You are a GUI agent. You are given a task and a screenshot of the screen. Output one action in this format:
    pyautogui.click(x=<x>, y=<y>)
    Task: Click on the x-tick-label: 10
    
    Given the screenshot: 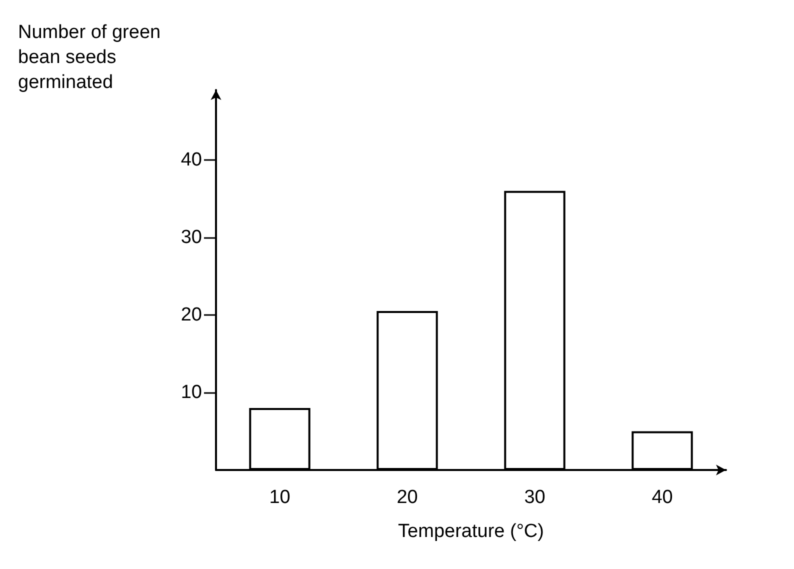 What is the action you would take?
    pyautogui.click(x=279, y=497)
    